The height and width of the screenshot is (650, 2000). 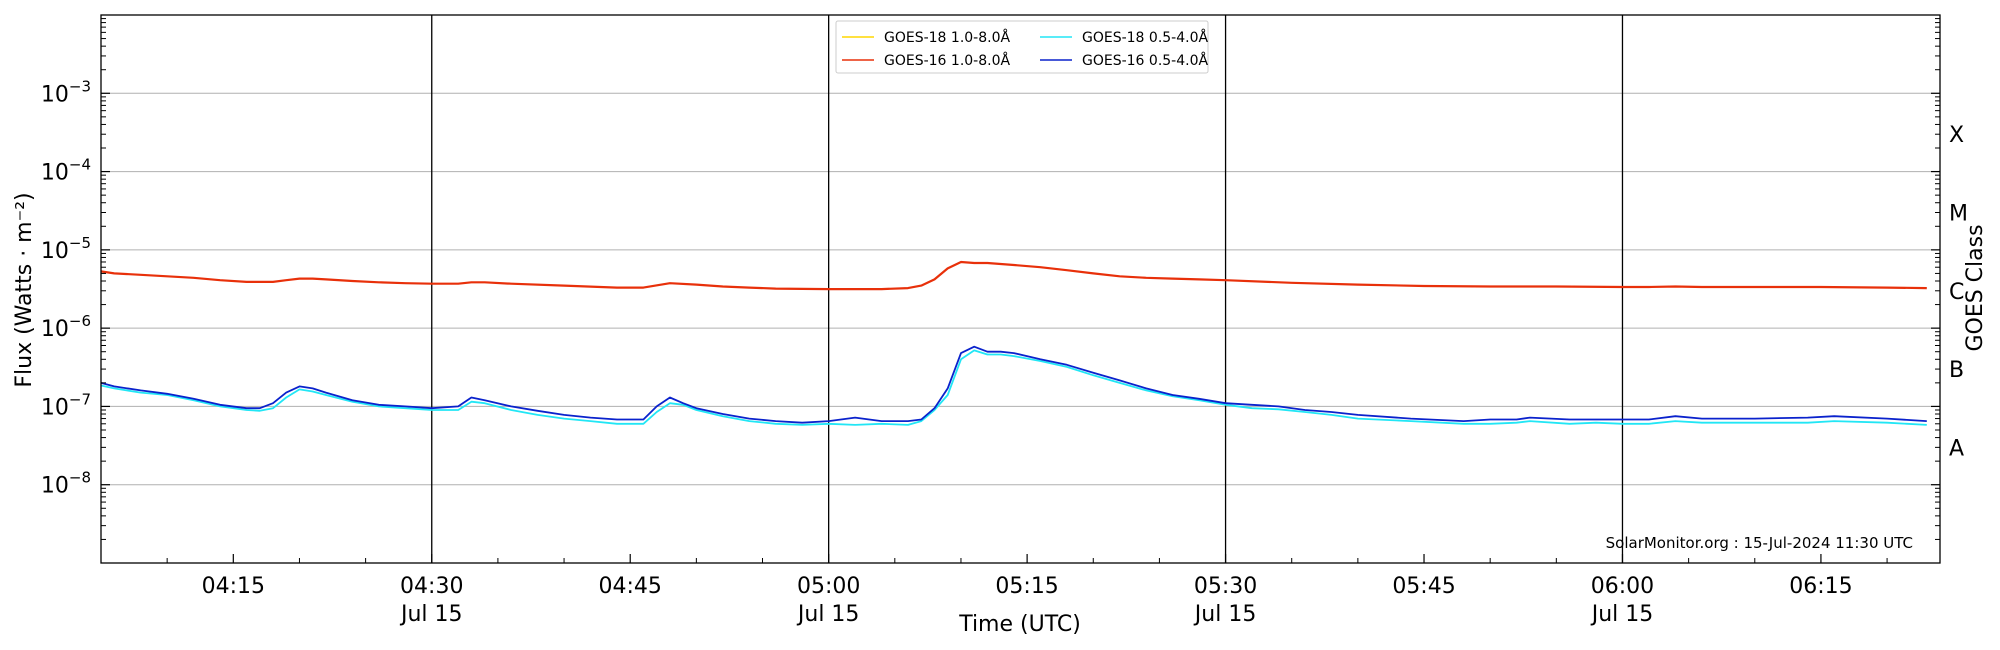 What do you see at coordinates (66, 484) in the screenshot?
I see `y-tick-label: 10⁻⁸` at bounding box center [66, 484].